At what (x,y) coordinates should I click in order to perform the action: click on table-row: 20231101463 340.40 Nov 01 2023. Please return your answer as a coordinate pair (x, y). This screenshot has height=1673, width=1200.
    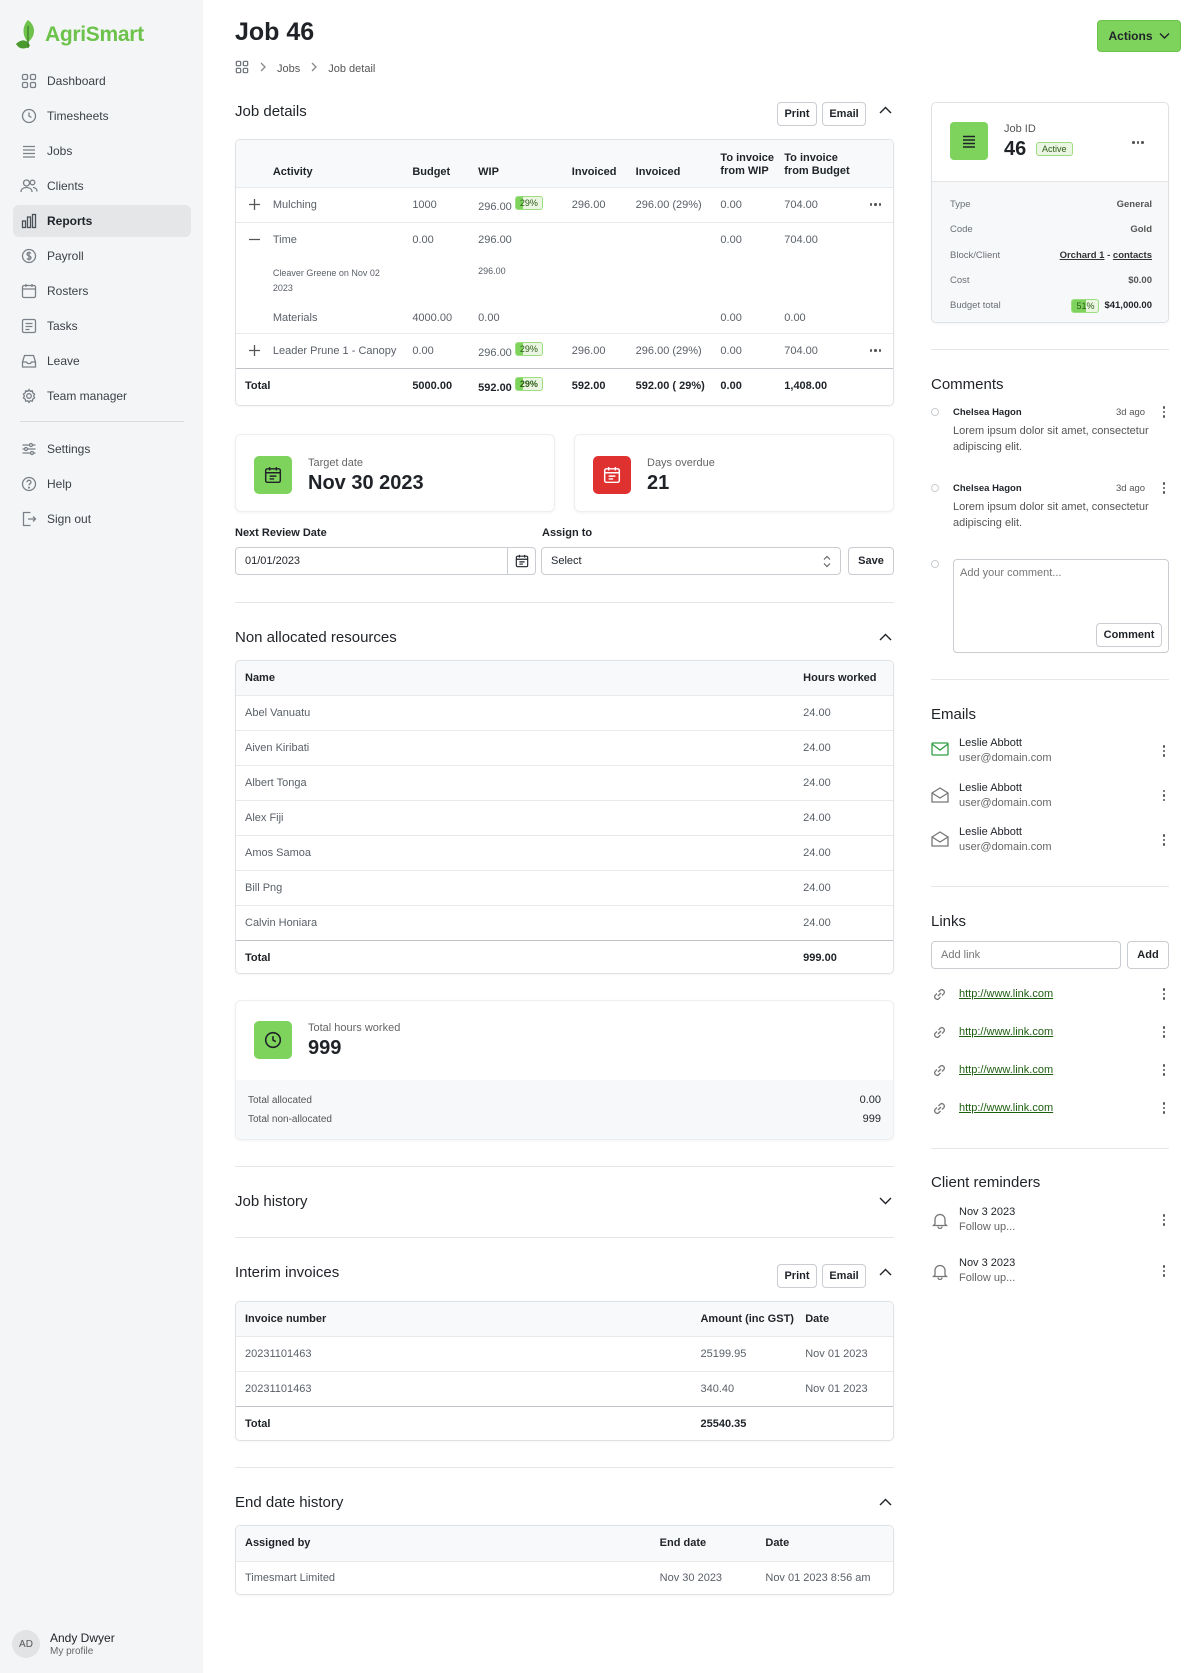
    Looking at the image, I should click on (564, 1388).